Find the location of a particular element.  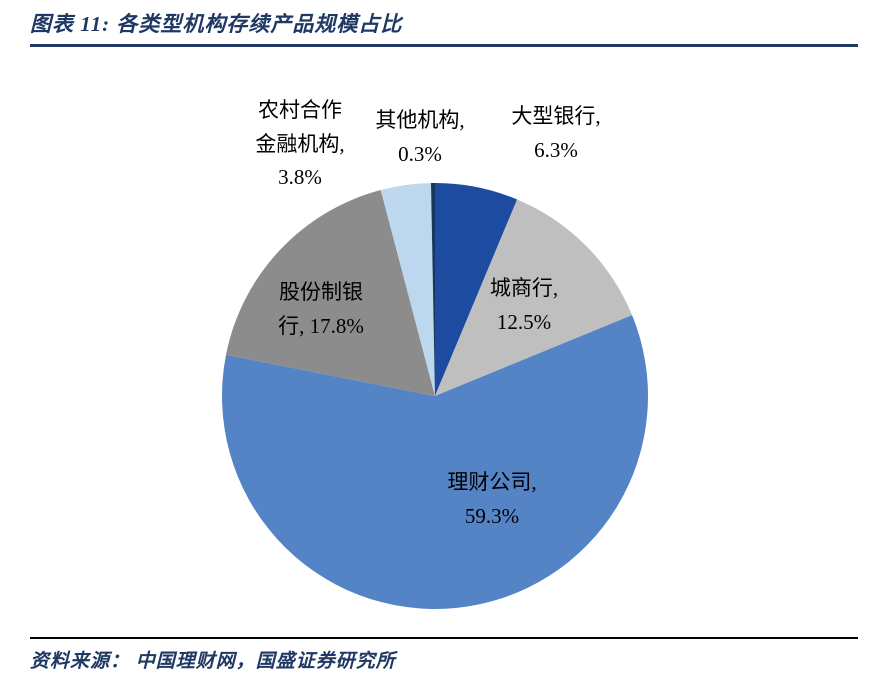

figure-title: 图表 11: 各类型机构存续产品规模占比 is located at coordinates (216, 24).